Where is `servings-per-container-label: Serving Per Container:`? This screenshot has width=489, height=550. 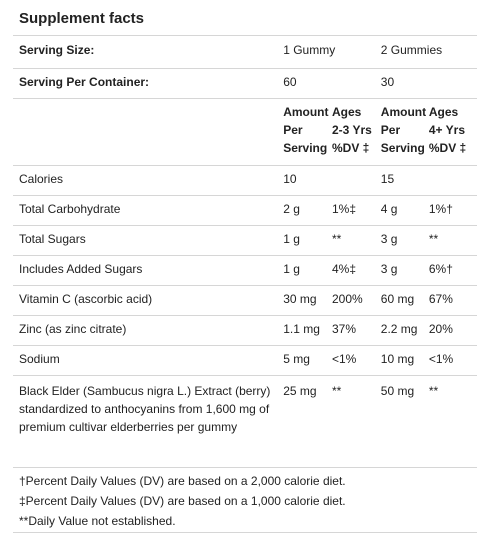 servings-per-container-label: Serving Per Container: is located at coordinates (148, 83).